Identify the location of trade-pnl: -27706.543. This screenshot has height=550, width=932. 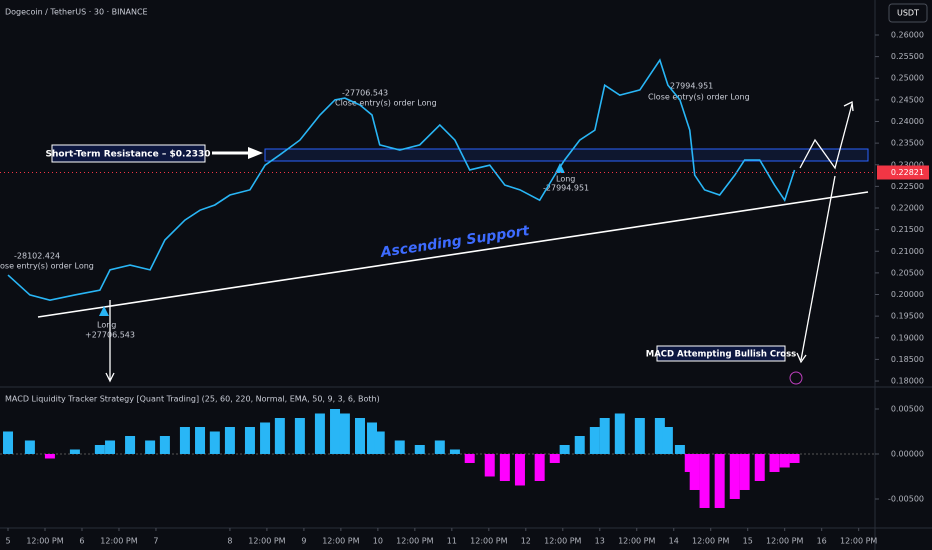
(365, 93).